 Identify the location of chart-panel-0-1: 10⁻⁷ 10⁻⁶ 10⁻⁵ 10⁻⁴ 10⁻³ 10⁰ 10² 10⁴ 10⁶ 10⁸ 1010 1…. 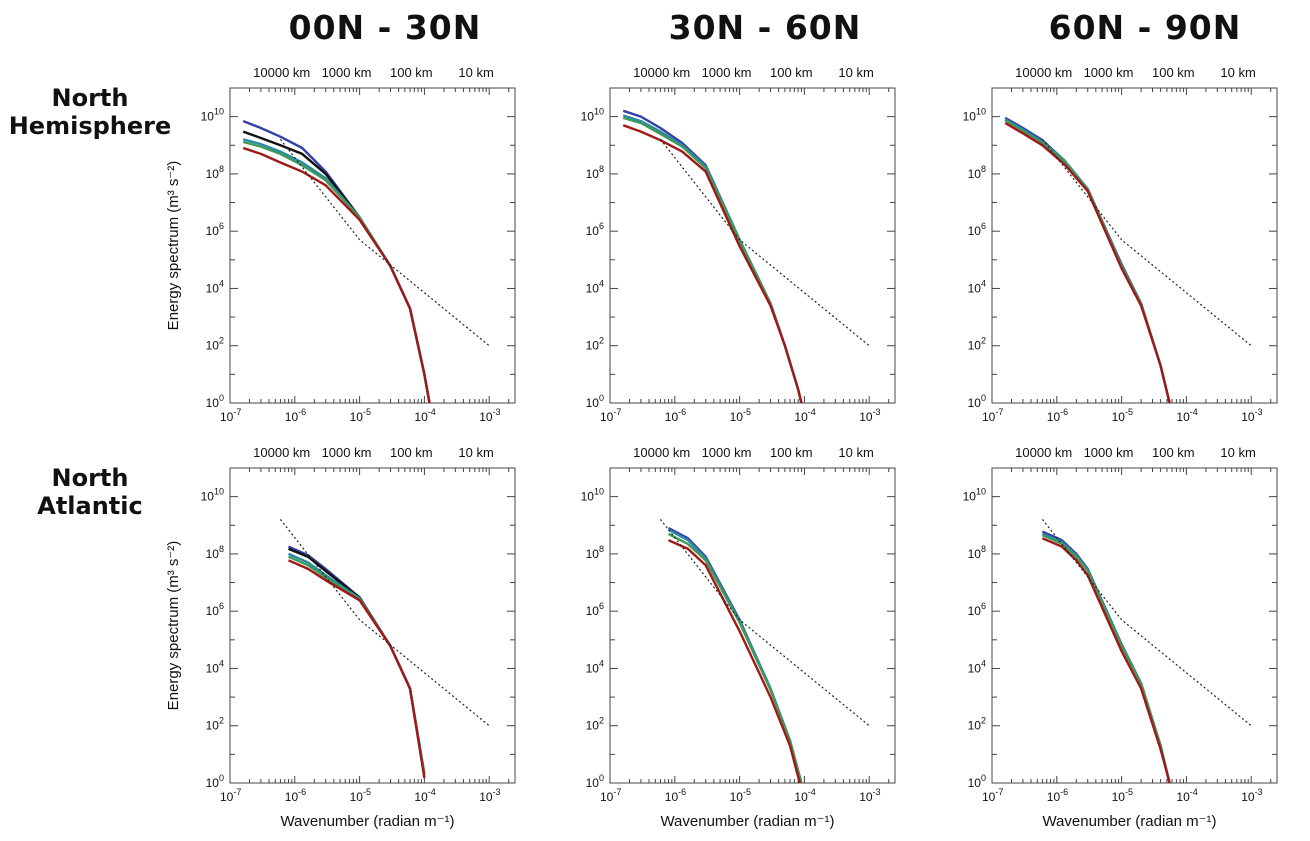
(738, 244).